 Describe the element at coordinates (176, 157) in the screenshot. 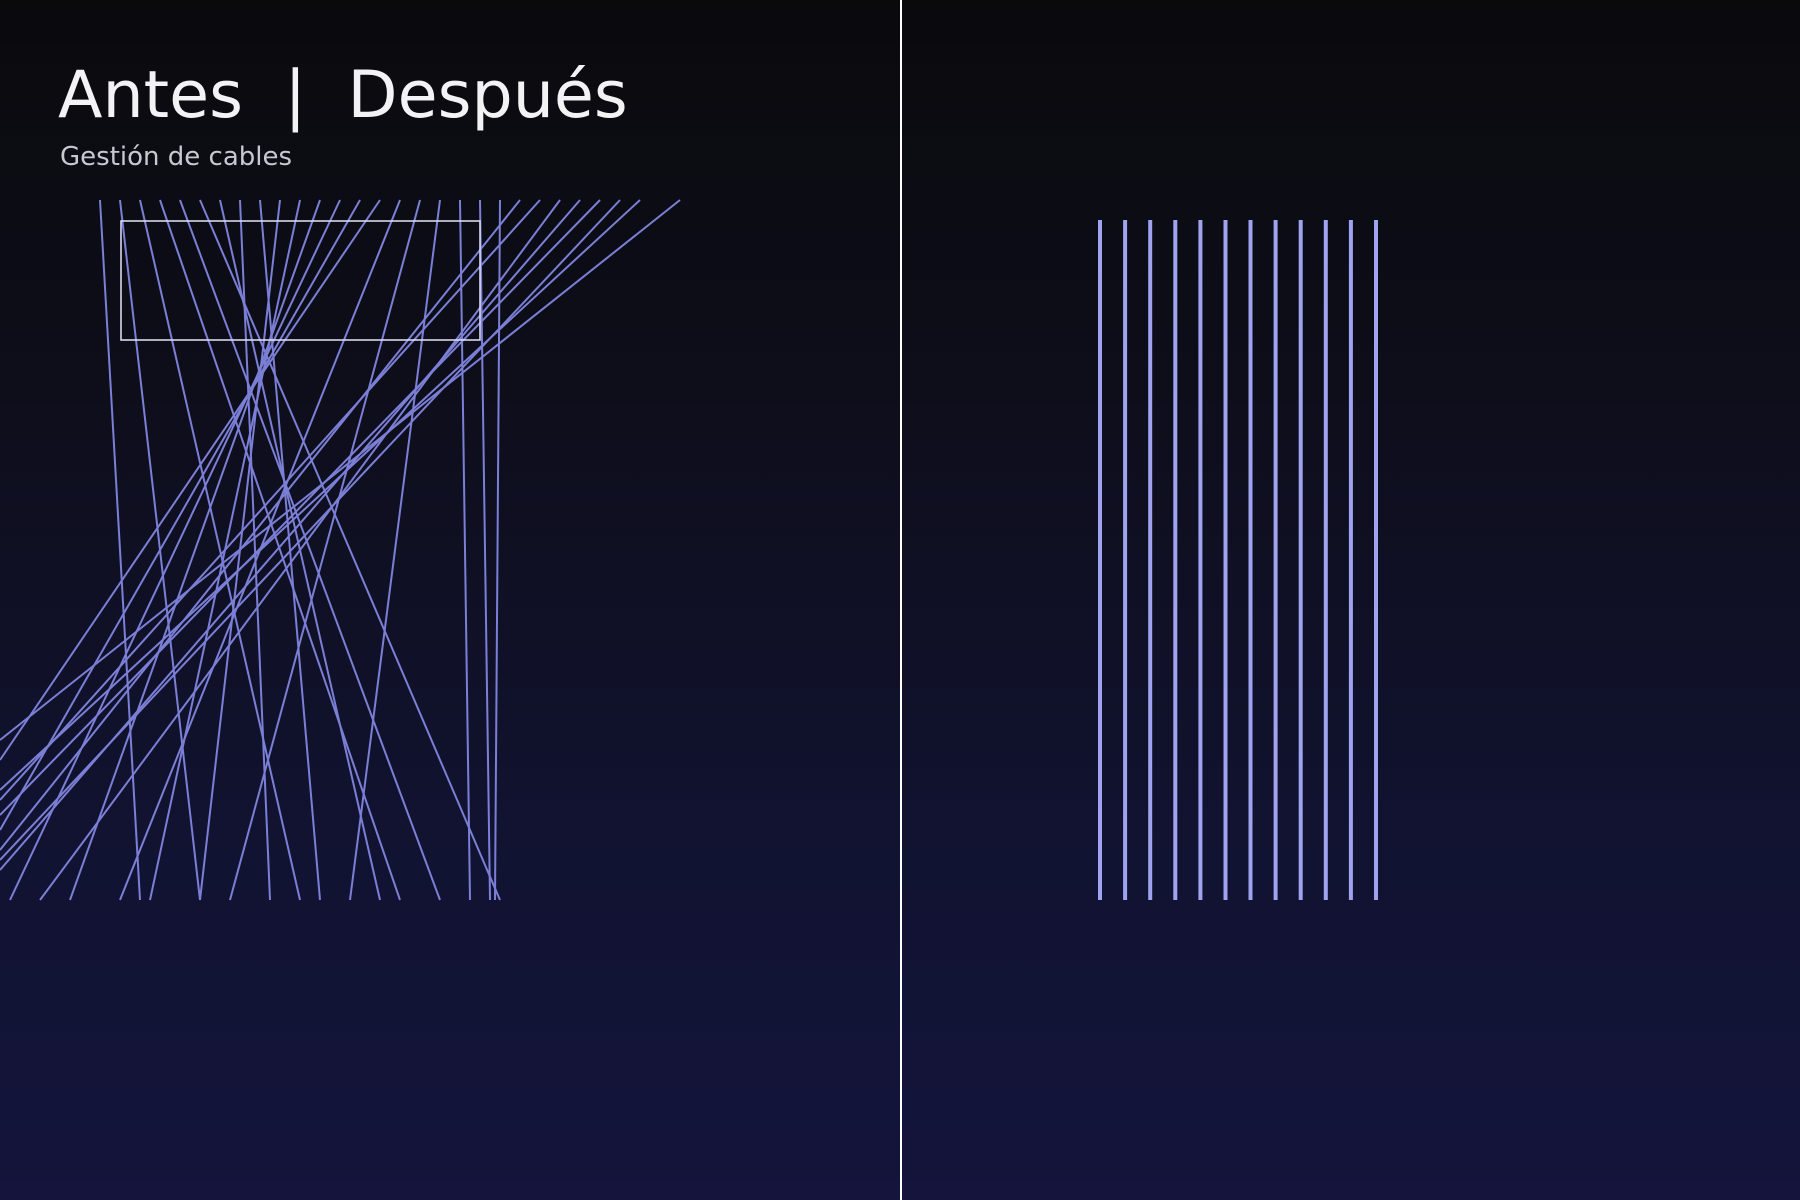

I see `page-subtitle: Gestión de cables` at that location.